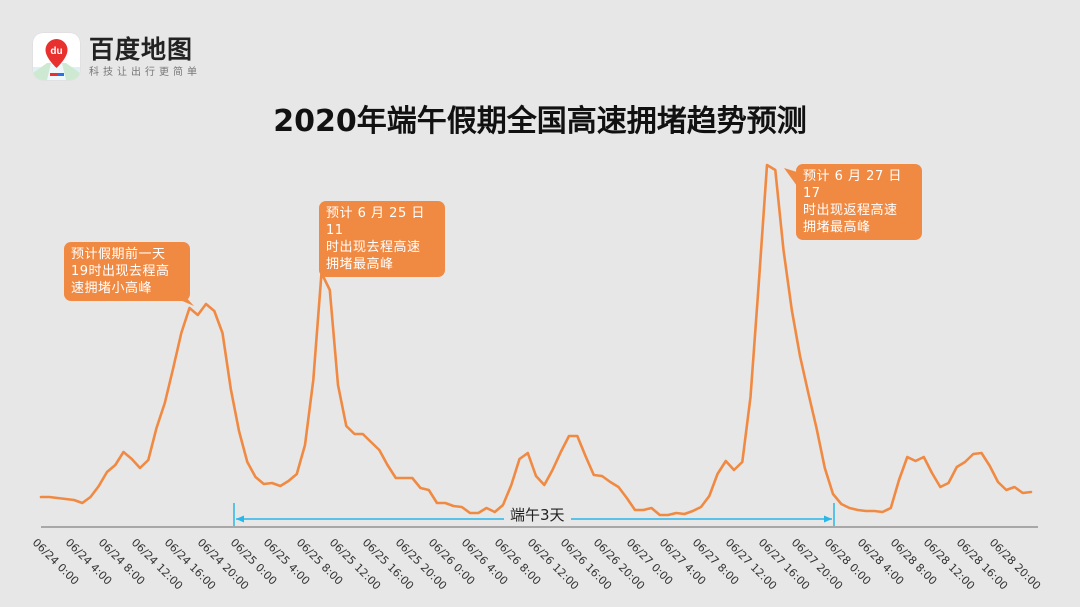  What do you see at coordinates (481, 237) in the screenshot?
I see `callout-tails` at bounding box center [481, 237].